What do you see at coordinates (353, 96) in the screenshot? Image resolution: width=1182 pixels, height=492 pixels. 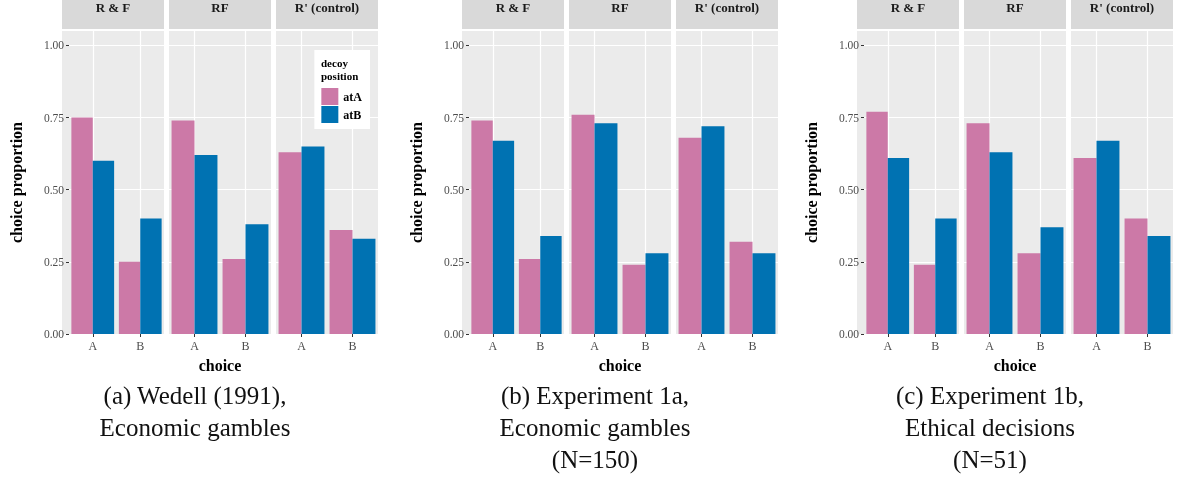 I see `legend-label: atA` at bounding box center [353, 96].